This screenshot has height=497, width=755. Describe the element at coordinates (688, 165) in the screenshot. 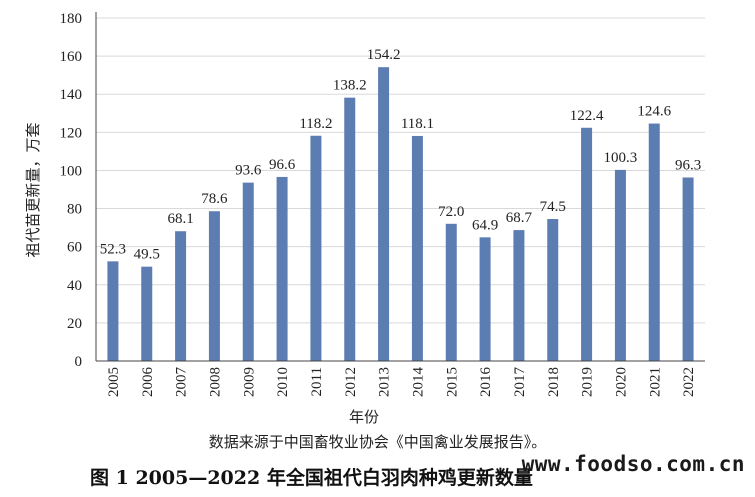

I see `data-label-2022: 96.3` at that location.